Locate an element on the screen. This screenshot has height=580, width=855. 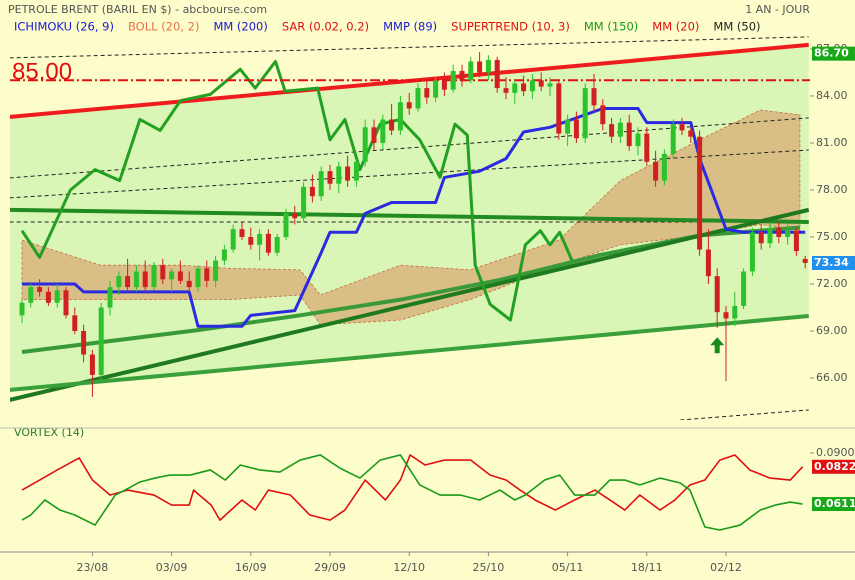
x-tick-label: 16/09 is located at coordinates (251, 567).